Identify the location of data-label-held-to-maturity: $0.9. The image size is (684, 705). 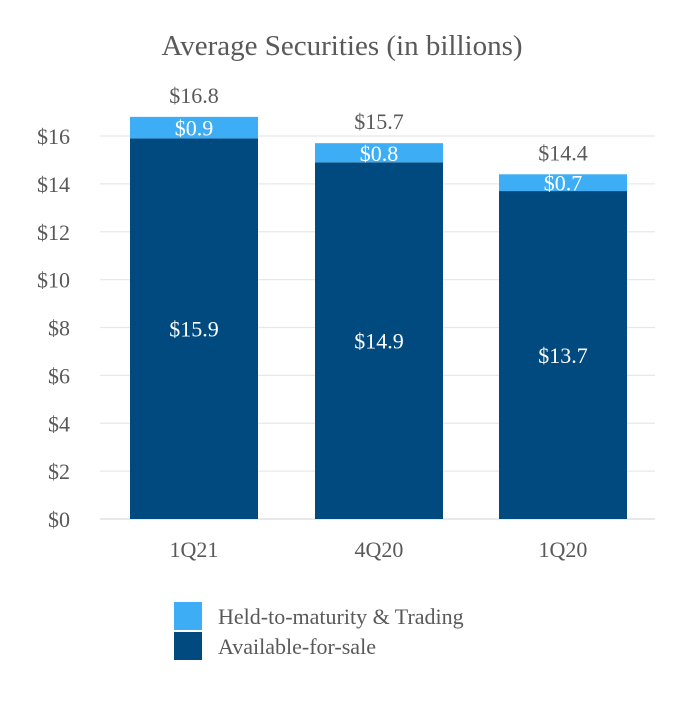
(194, 128).